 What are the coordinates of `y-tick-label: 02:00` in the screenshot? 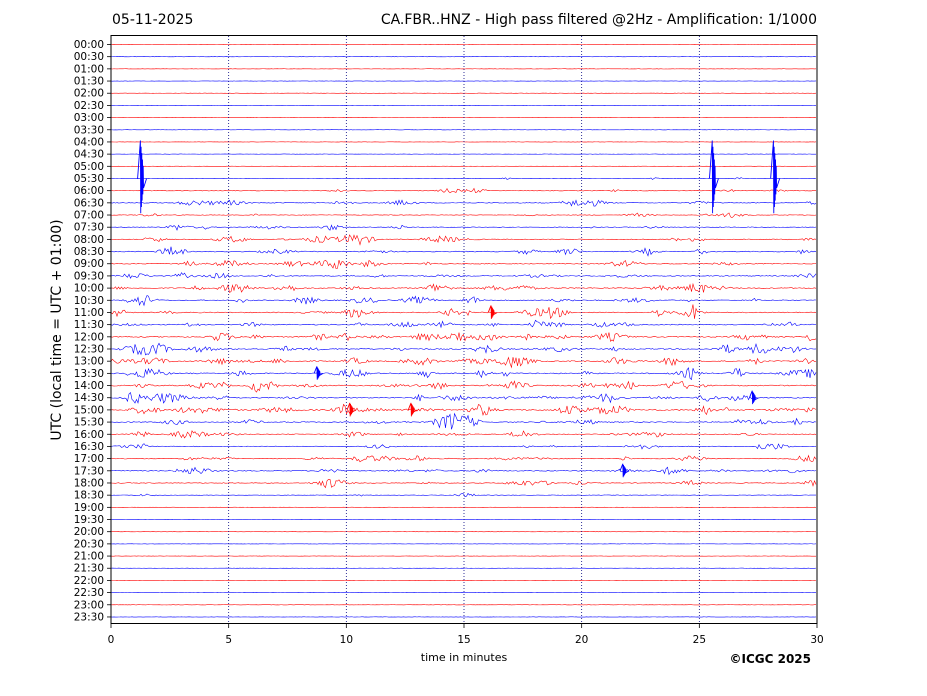 It's located at (89, 94).